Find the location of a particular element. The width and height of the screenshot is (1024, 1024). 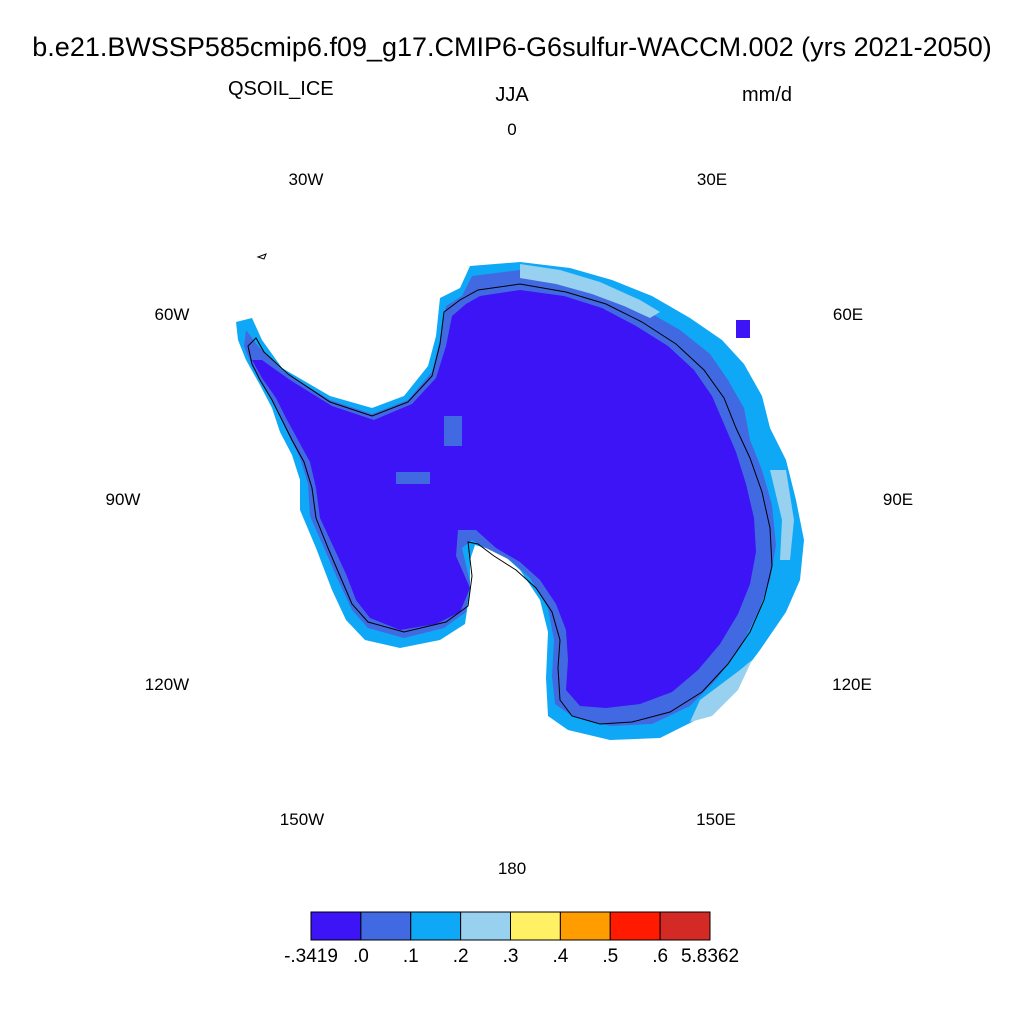

season-label: JJA is located at coordinates (512, 95).